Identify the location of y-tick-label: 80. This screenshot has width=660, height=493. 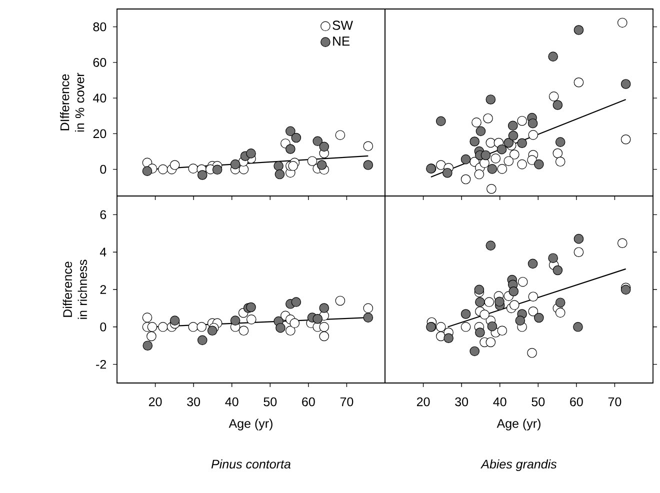
(99, 27).